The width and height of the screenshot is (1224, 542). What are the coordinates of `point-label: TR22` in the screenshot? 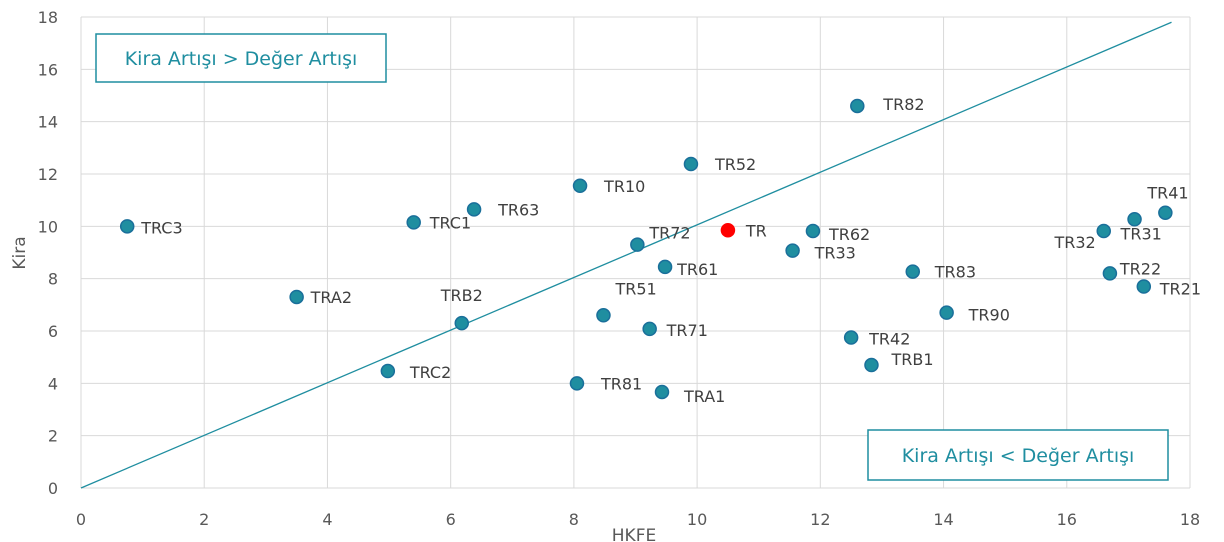 It's located at (1140, 268).